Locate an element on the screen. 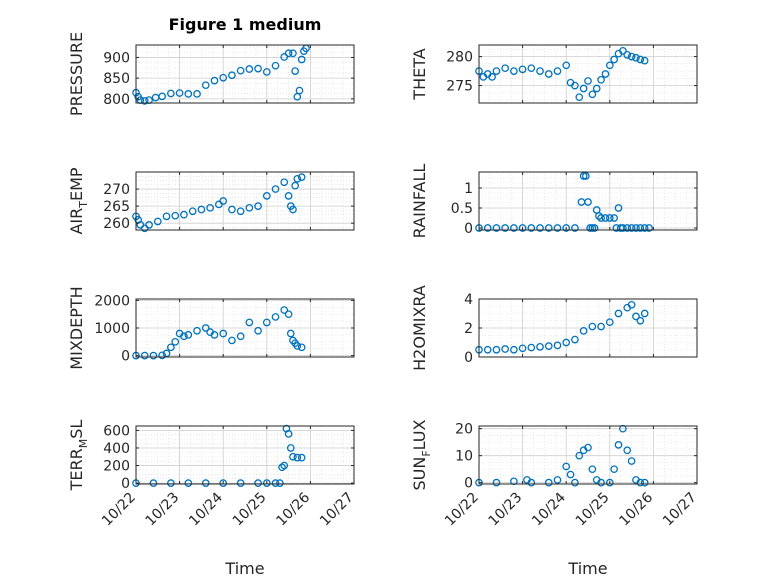  subplot-4: 0 0.5 1 RAINFALL is located at coordinates (554, 201).